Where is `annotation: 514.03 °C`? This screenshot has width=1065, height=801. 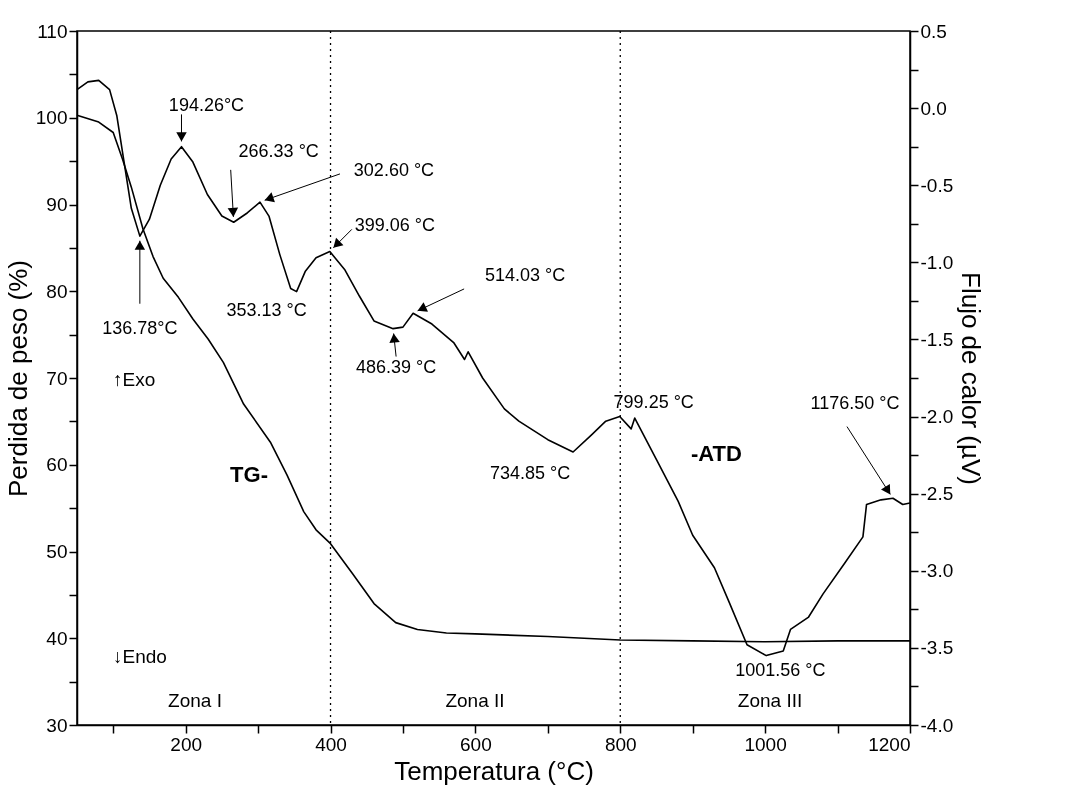
annotation: 514.03 °C is located at coordinates (525, 274).